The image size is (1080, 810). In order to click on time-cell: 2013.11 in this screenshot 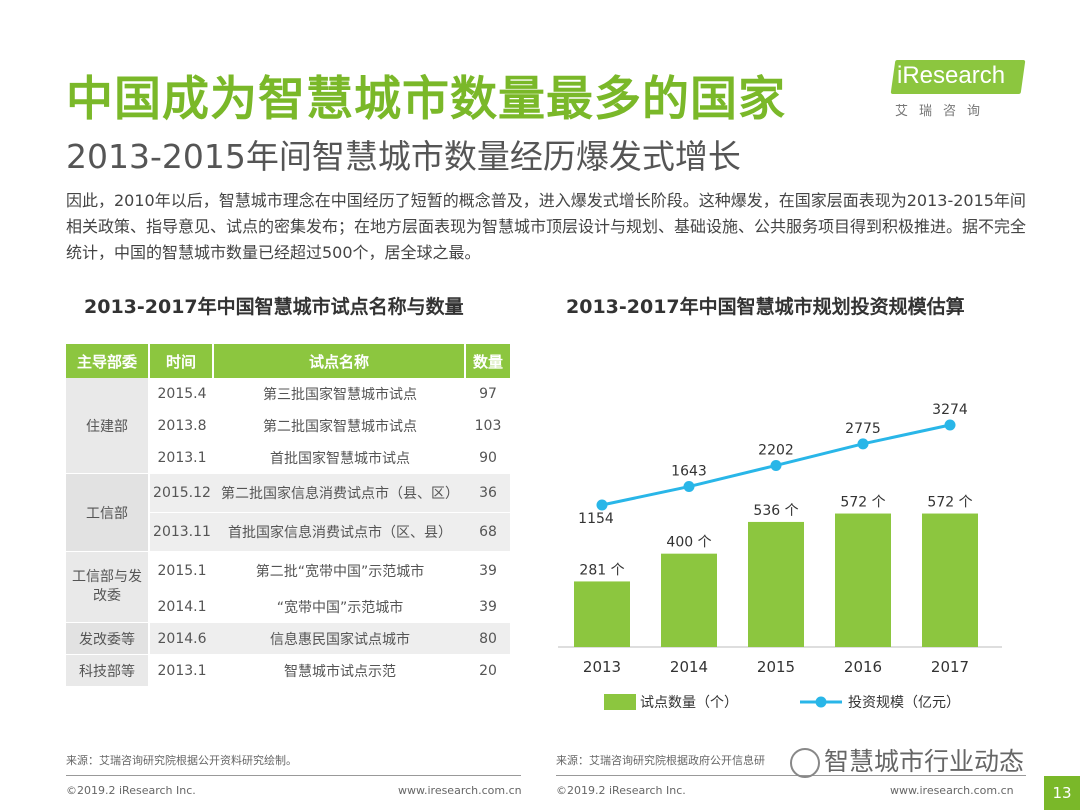, I will do `click(182, 532)`.